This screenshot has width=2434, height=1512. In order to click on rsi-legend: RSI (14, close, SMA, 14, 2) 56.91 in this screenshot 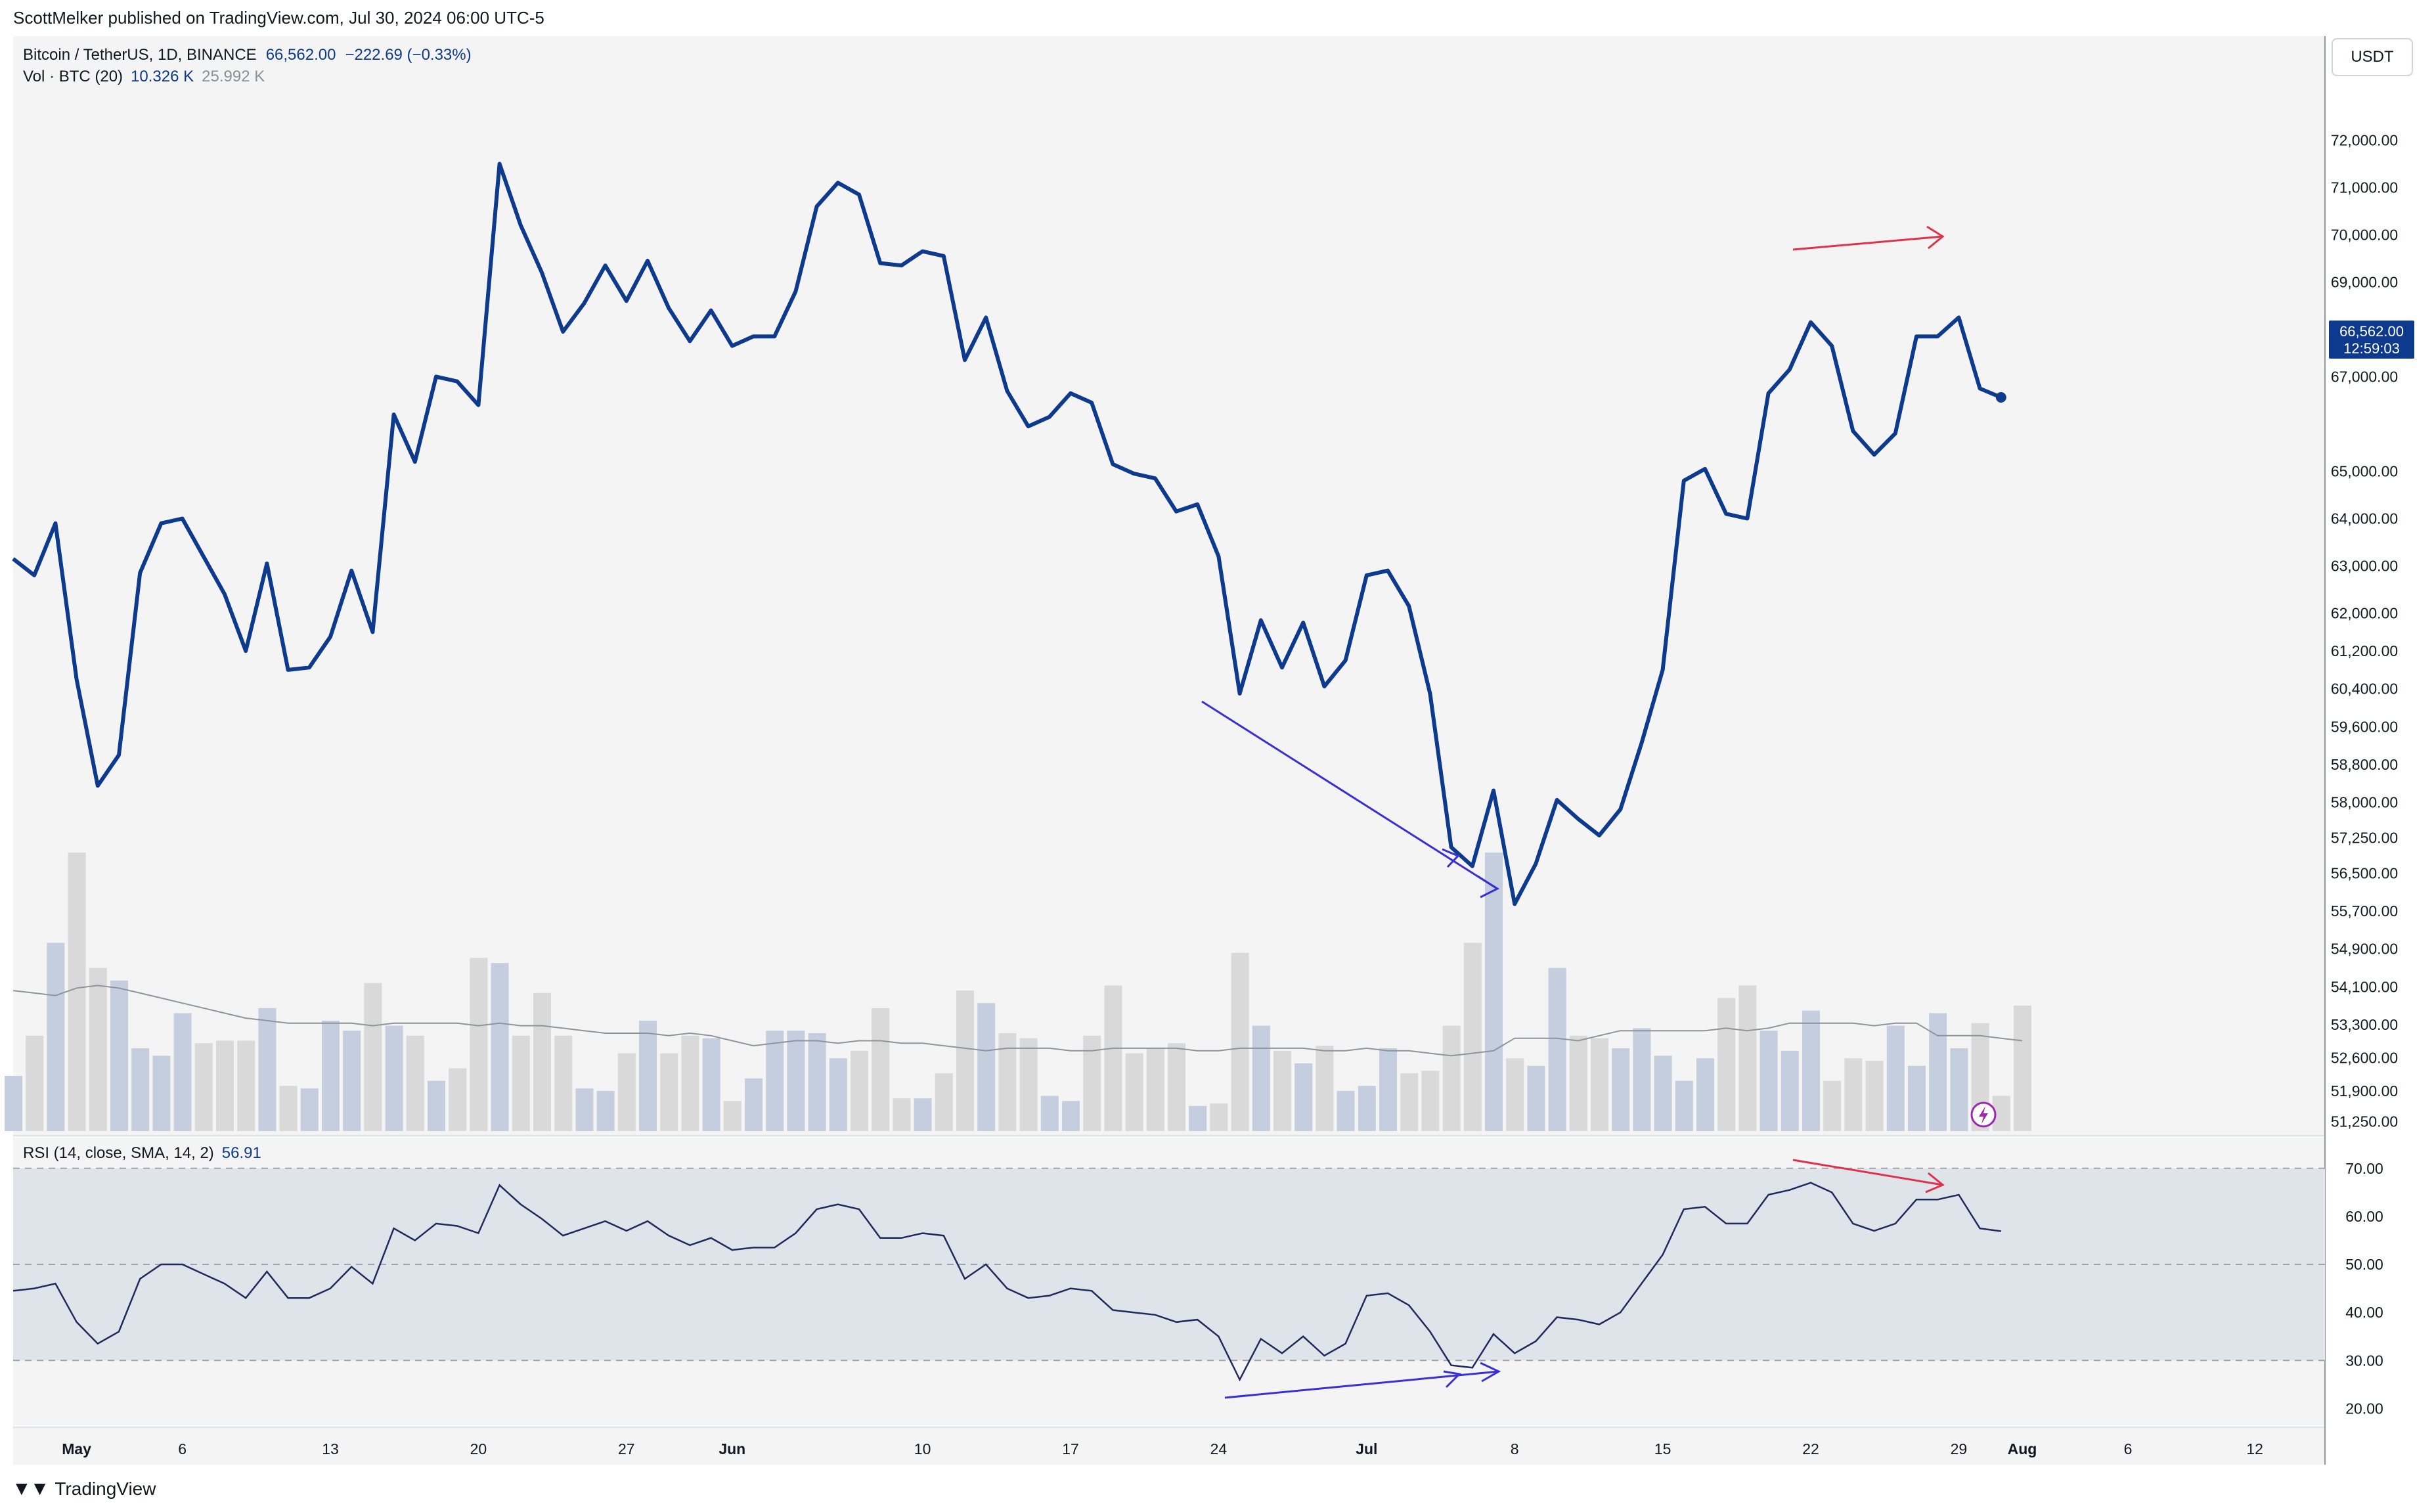, I will do `click(142, 1153)`.